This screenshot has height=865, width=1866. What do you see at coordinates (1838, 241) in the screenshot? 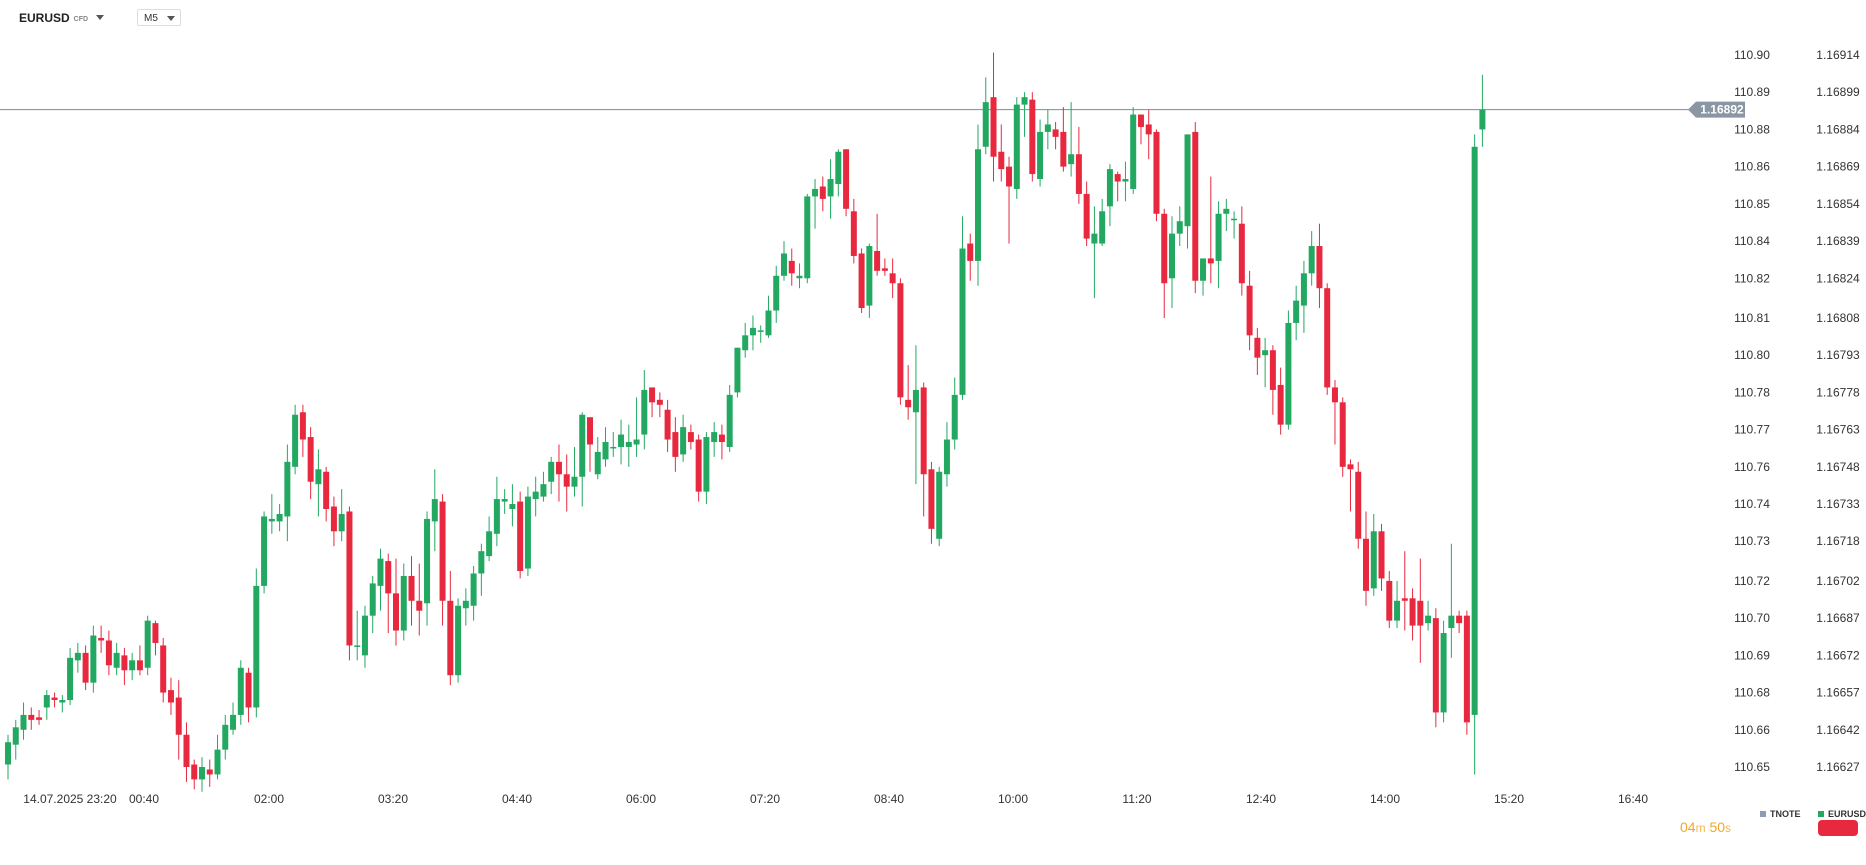
I see `y-tick-right: 1.16839` at bounding box center [1838, 241].